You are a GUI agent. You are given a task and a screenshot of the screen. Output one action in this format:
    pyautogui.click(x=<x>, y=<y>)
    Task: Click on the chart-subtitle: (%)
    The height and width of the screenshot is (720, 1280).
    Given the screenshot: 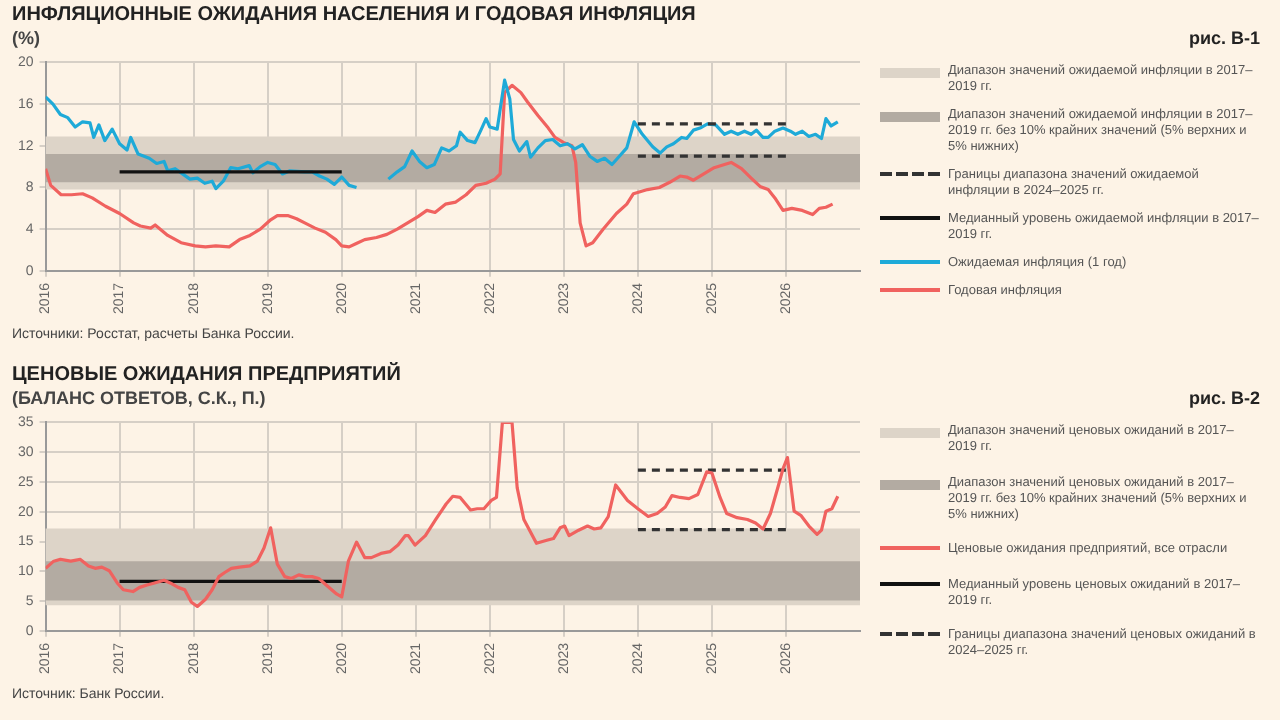 What is the action you would take?
    pyautogui.click(x=26, y=38)
    